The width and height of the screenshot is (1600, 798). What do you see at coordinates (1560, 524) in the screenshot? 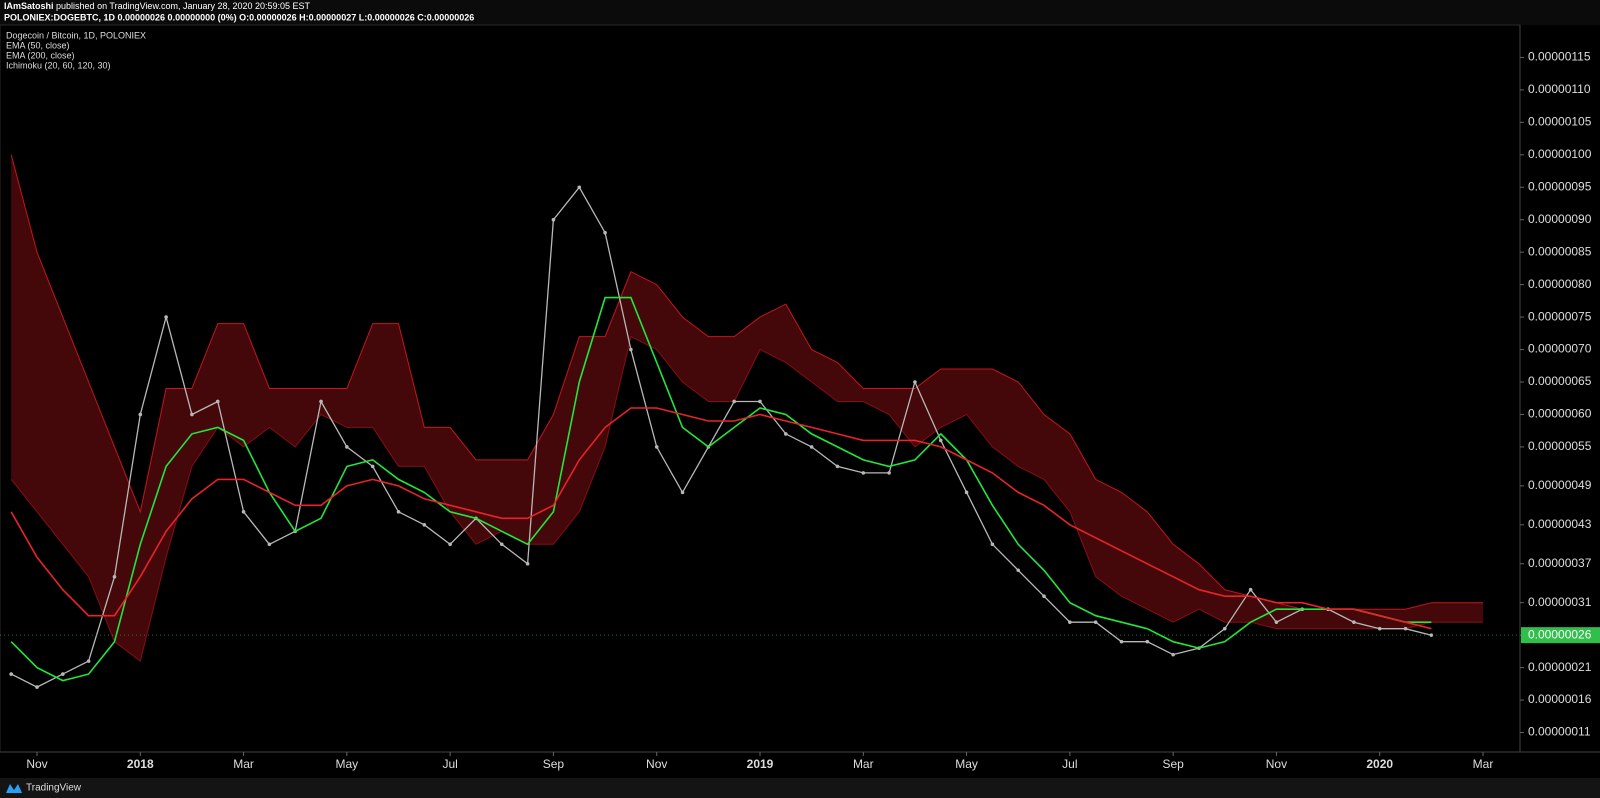
I see `y-tick-label: 0.00000043` at bounding box center [1560, 524].